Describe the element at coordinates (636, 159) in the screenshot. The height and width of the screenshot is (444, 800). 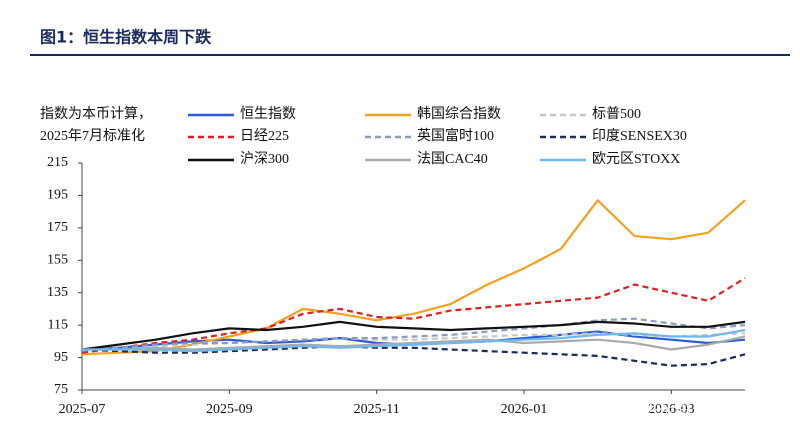
I see `legend-label: 欧元区STOXX` at that location.